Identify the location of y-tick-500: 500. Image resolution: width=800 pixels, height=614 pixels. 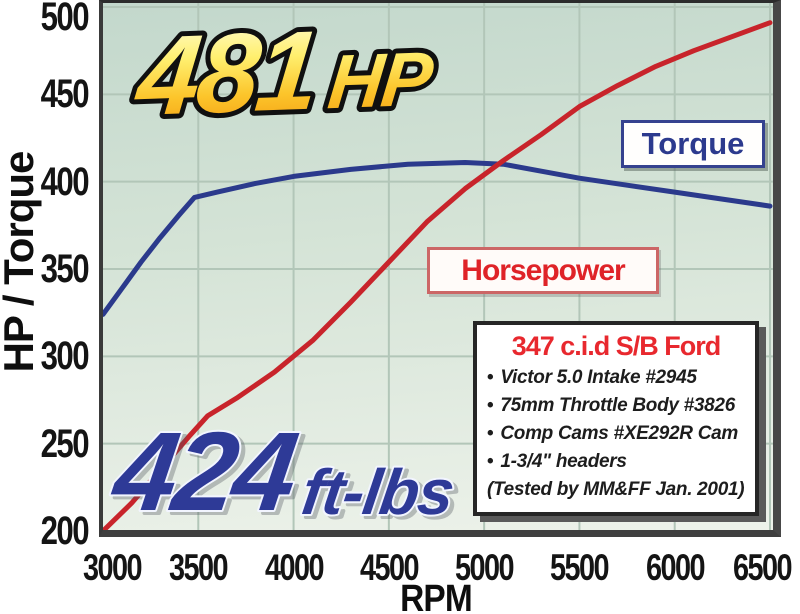
(65, 19).